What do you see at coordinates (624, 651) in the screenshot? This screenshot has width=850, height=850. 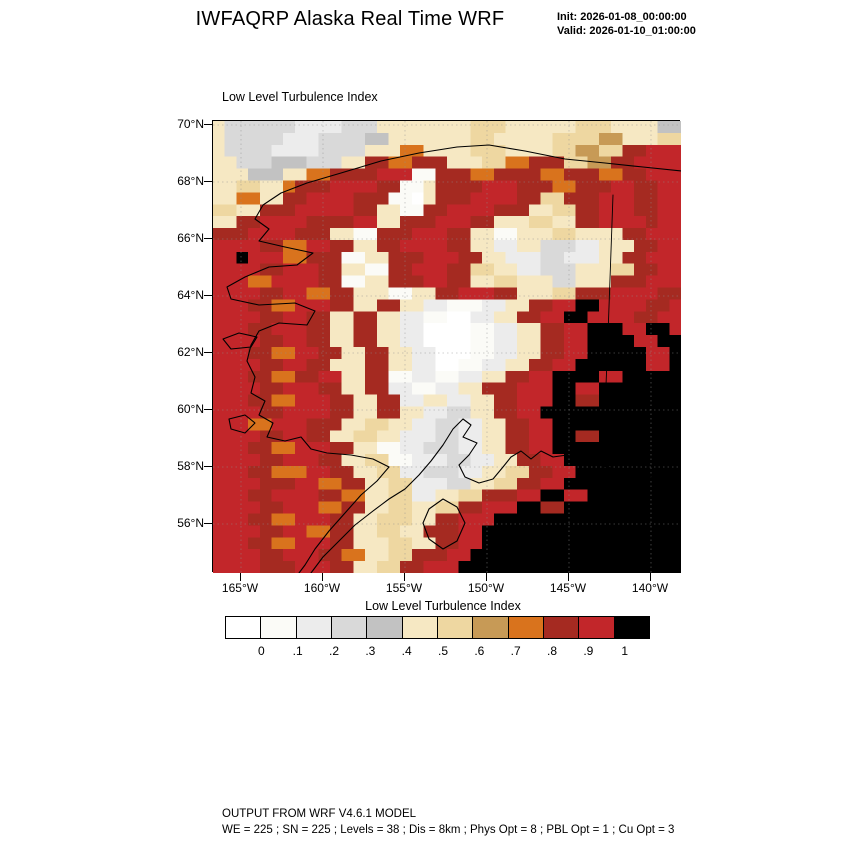 I see `colorbar-tick-label: 1` at bounding box center [624, 651].